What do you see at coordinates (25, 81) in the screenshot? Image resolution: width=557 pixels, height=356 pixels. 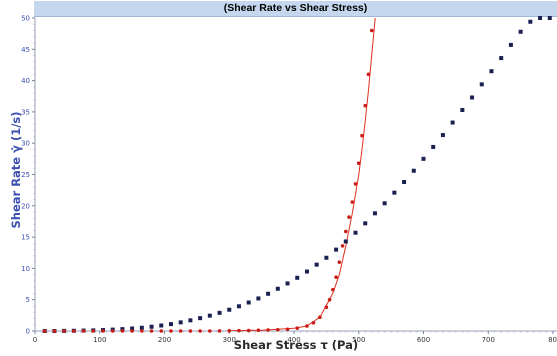 I see `y-tick-label: 40` at bounding box center [25, 81].